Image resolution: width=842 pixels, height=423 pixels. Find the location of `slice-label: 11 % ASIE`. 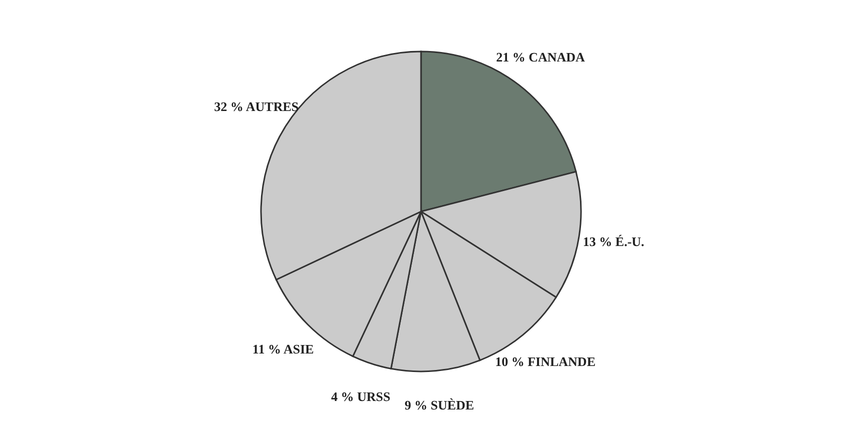

slice-label: 11 % ASIE is located at coordinates (283, 348).